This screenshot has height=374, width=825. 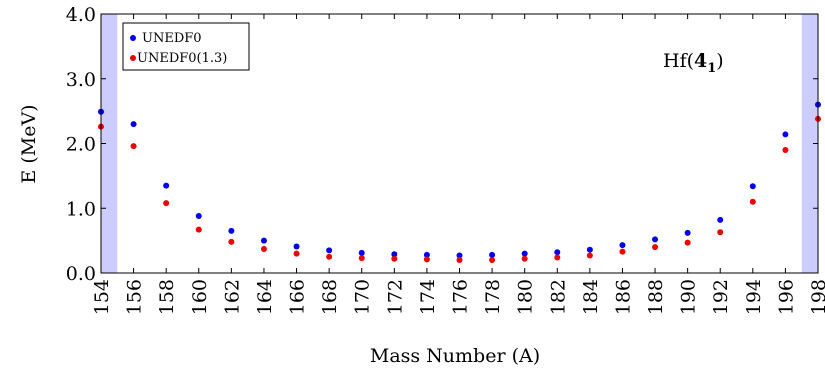 What do you see at coordinates (81, 209) in the screenshot?
I see `y-tick-label: 1.0` at bounding box center [81, 209].